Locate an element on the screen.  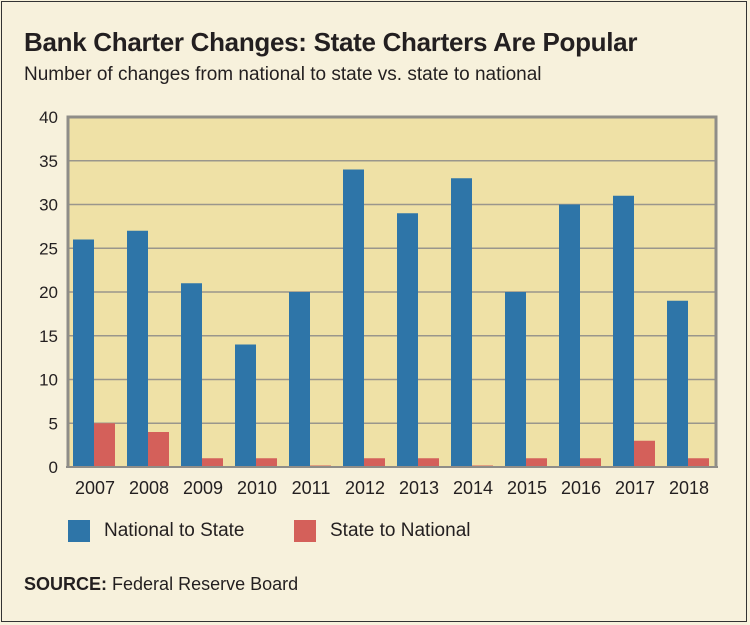
bar-state-to-national-2018 is located at coordinates (698, 462).